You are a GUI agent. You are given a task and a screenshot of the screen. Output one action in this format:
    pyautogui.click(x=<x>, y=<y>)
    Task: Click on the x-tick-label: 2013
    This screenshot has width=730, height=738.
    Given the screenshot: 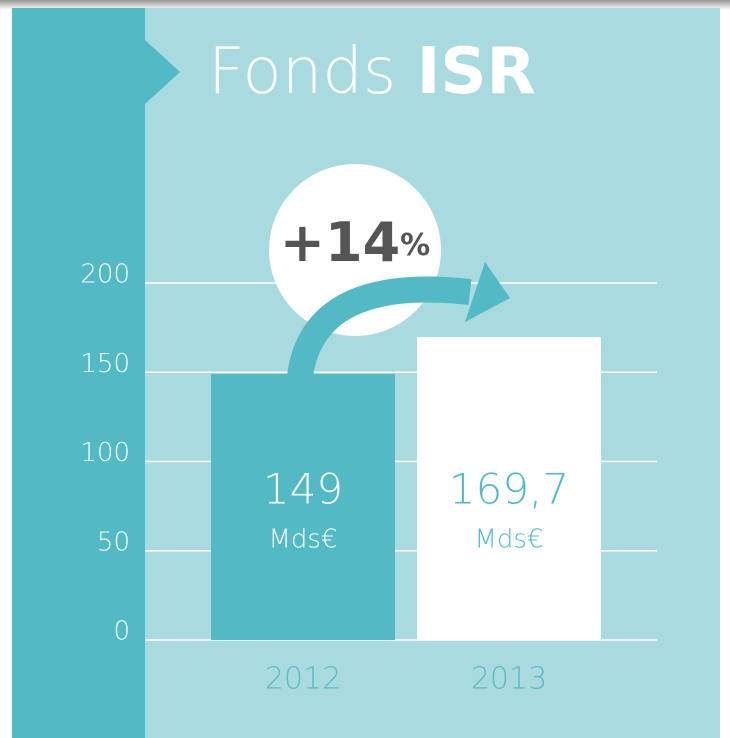 What is the action you would take?
    pyautogui.click(x=509, y=679)
    